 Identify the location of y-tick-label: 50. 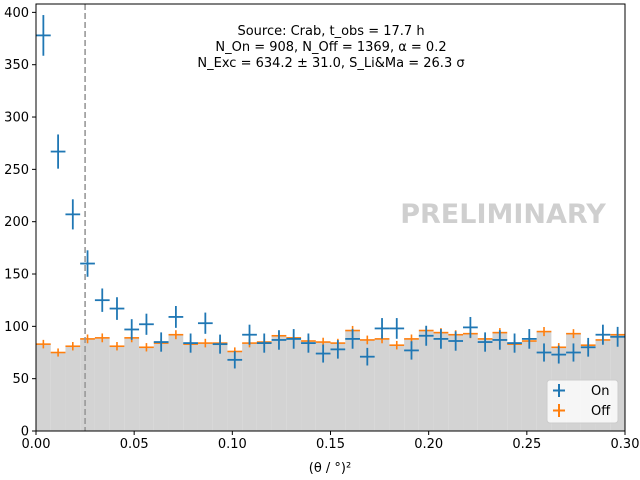
(20, 379).